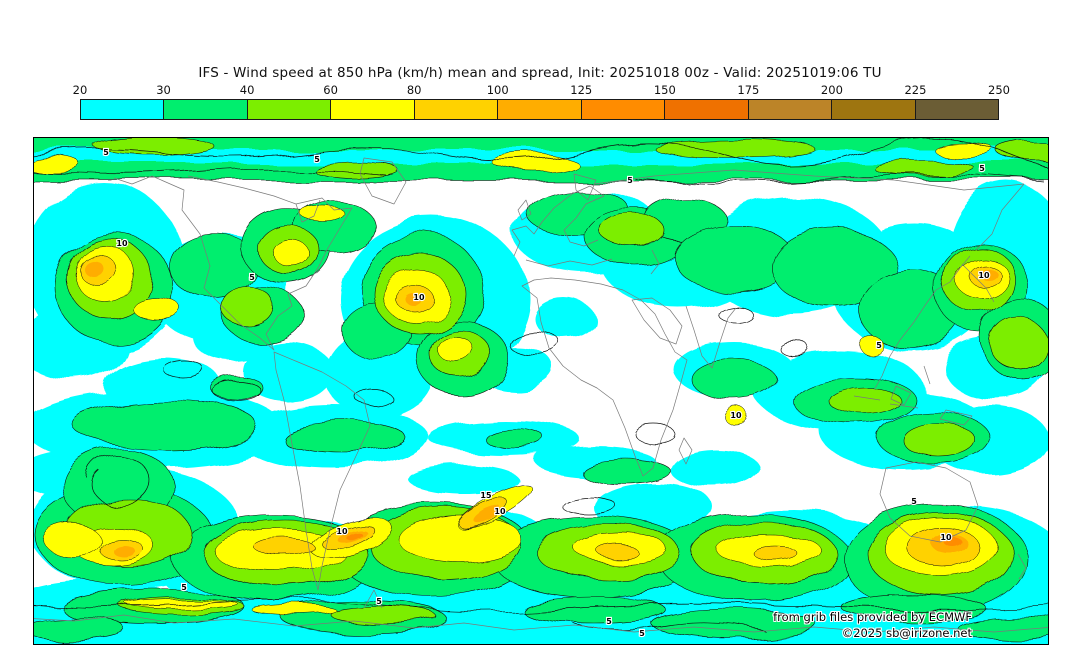 This screenshot has height=658, width=1080. I want to click on contour-label-15: 15, so click(486, 495).